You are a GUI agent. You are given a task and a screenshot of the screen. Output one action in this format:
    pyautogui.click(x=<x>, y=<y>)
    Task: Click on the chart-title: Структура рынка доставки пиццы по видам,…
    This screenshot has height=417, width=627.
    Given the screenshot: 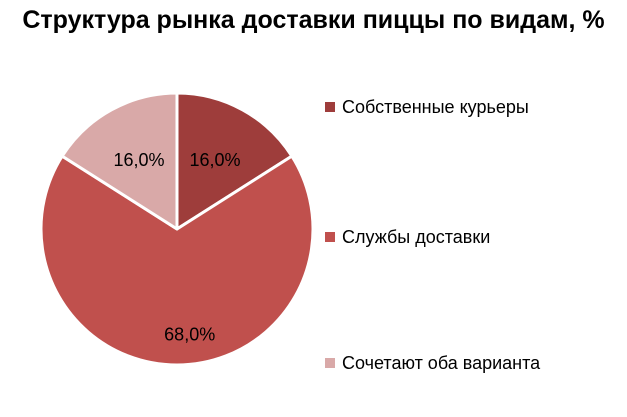 What is the action you would take?
    pyautogui.click(x=313, y=20)
    